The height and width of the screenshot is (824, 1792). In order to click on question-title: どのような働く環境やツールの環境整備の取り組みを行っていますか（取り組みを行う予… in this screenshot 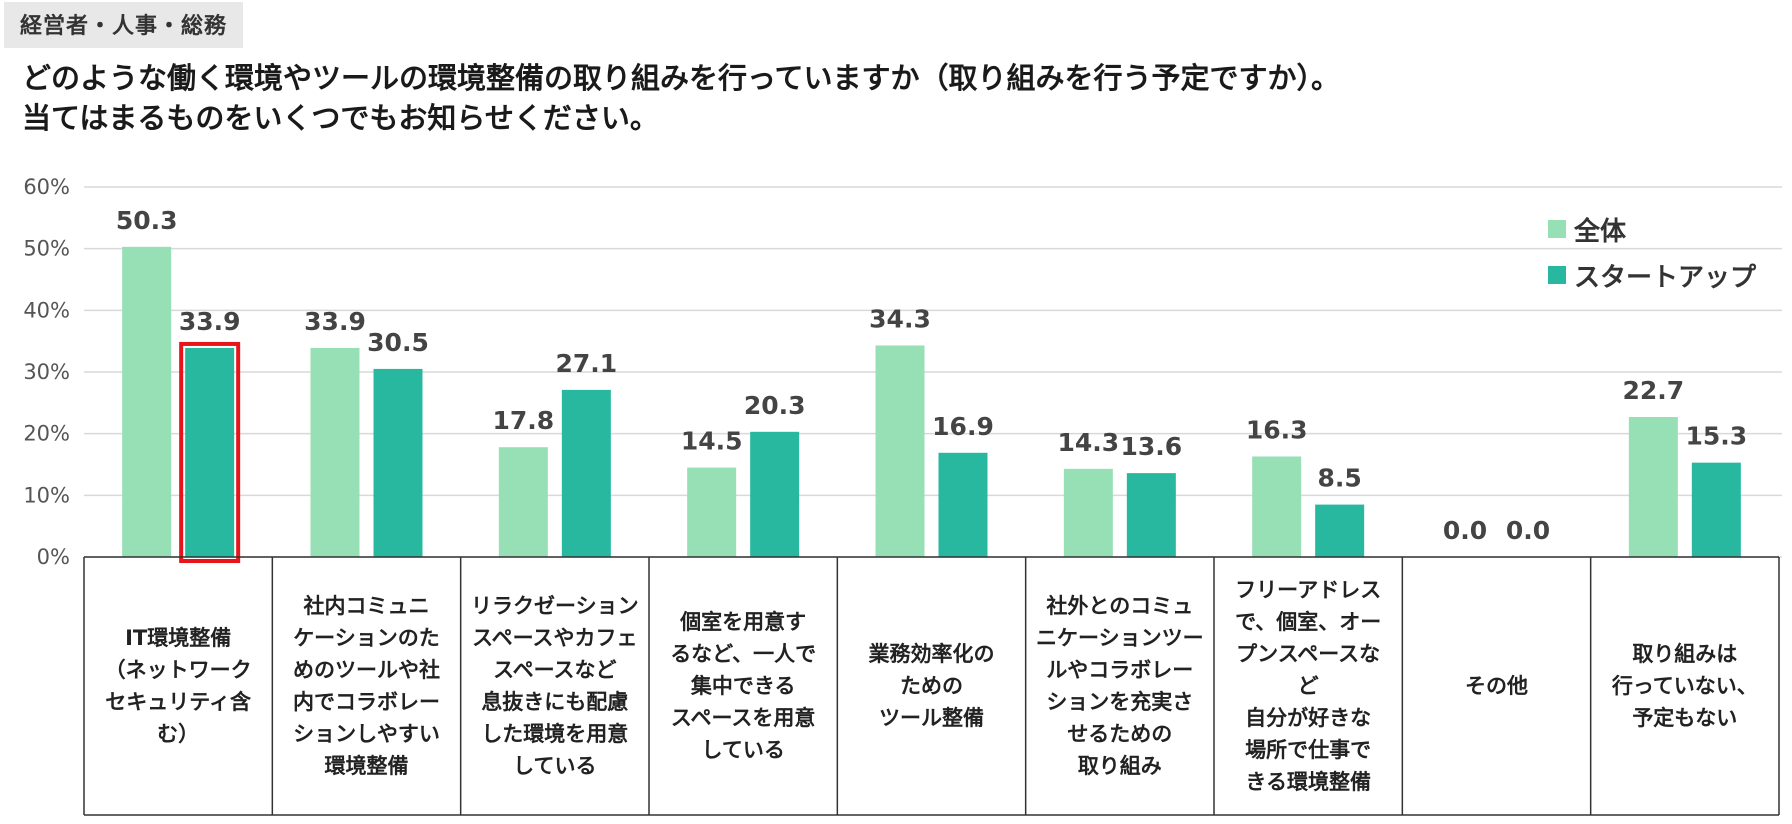, I will do `click(681, 98)`.